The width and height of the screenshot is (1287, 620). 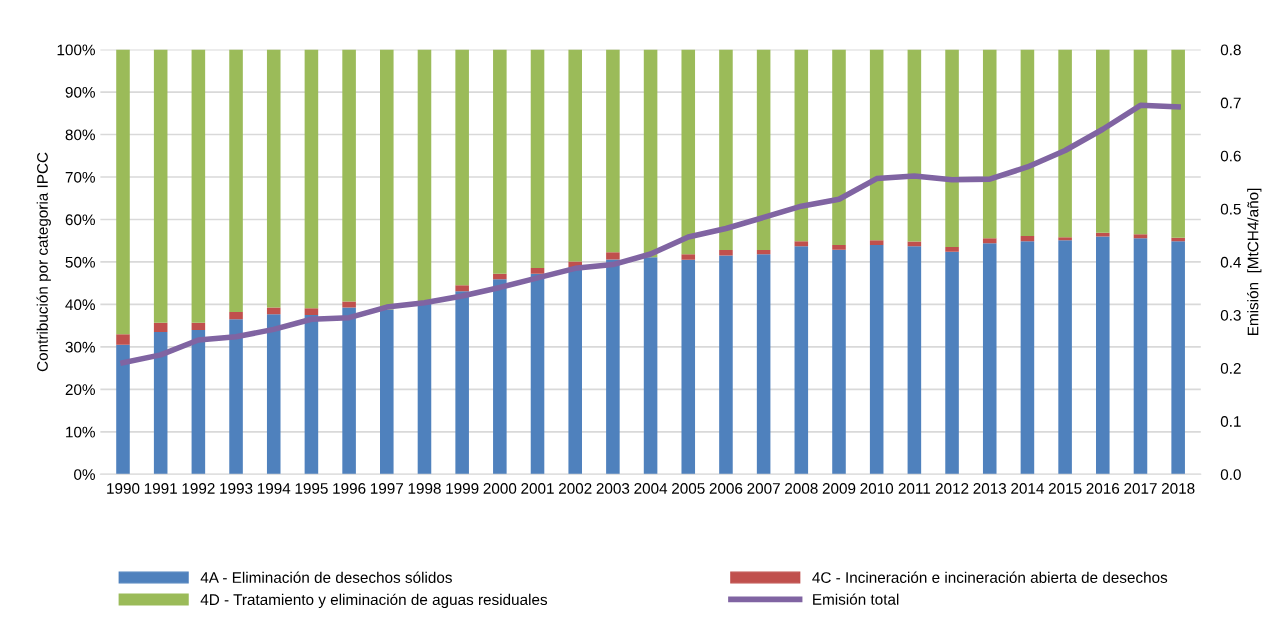 What do you see at coordinates (76, 50) in the screenshot?
I see `y-tick-label: 100%` at bounding box center [76, 50].